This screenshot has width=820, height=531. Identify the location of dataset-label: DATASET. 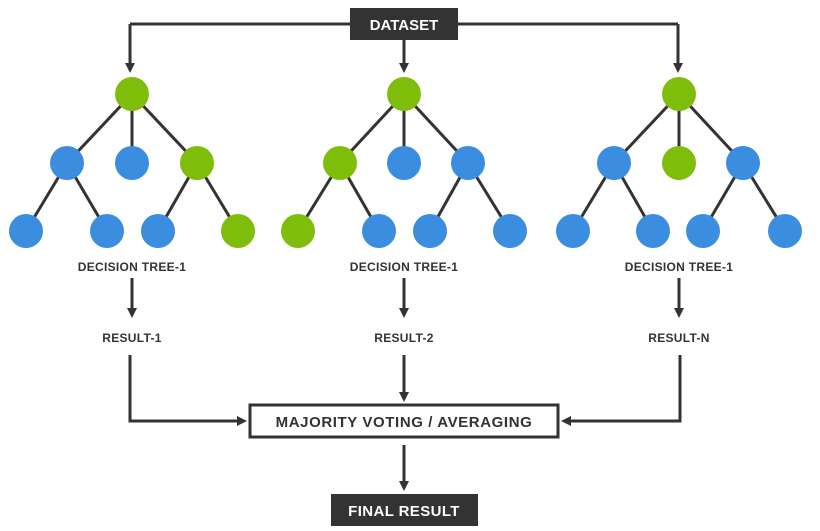
(404, 25).